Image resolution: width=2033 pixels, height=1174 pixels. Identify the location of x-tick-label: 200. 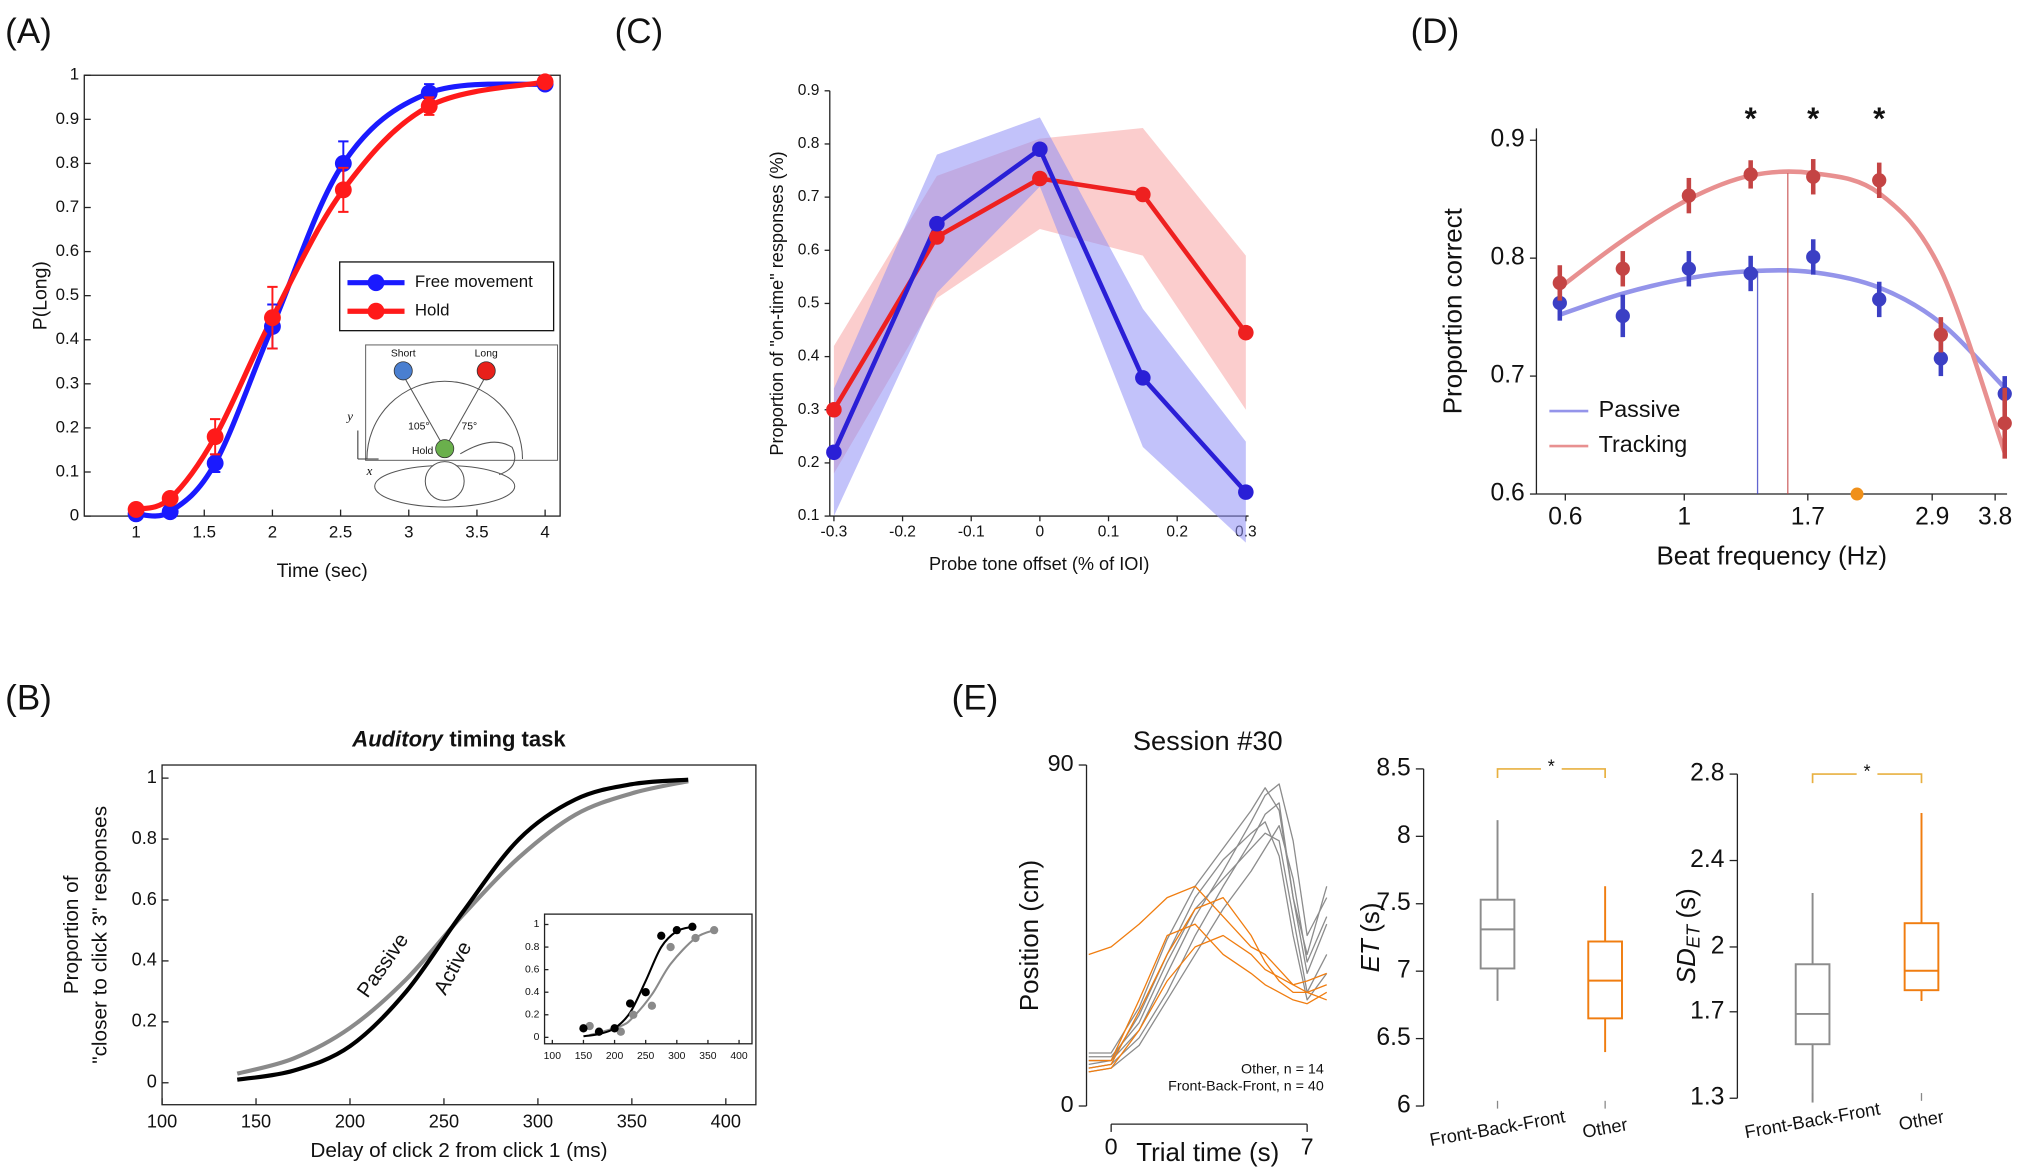
(350, 1121).